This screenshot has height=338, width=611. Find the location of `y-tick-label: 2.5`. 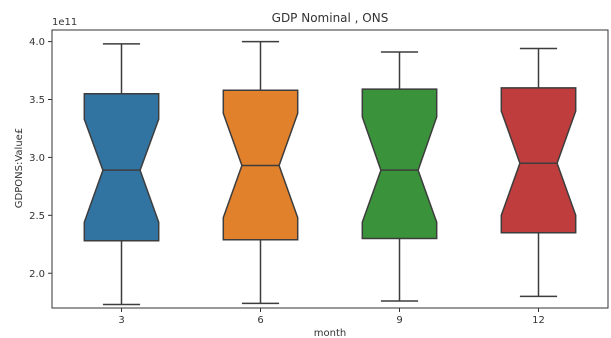

y-tick-label: 2.5 is located at coordinates (37, 216).